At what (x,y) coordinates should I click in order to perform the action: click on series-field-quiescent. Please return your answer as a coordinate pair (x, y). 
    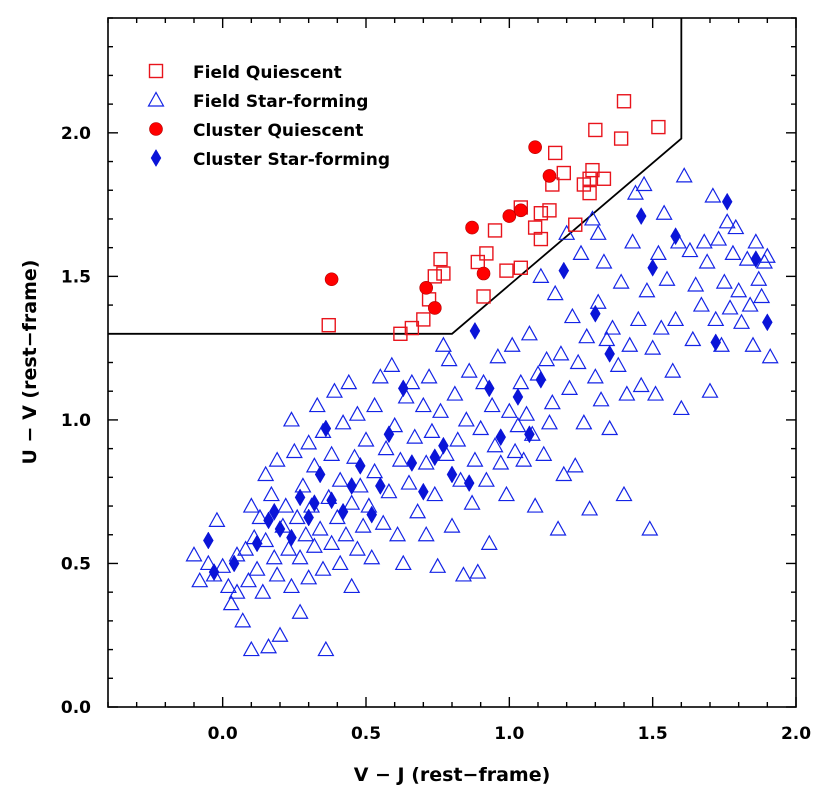
    Looking at the image, I should click on (493, 217).